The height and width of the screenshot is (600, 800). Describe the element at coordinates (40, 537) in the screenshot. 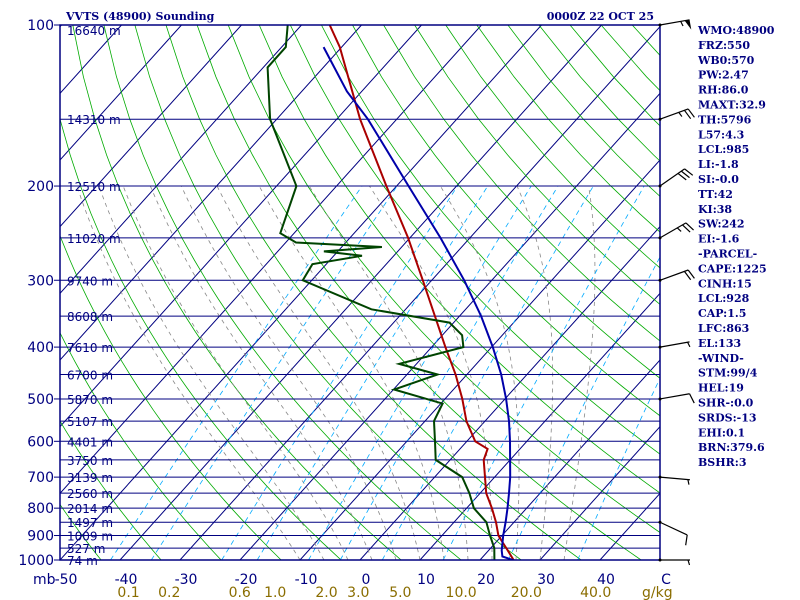

I see `pressure-tick-label: 900` at that location.